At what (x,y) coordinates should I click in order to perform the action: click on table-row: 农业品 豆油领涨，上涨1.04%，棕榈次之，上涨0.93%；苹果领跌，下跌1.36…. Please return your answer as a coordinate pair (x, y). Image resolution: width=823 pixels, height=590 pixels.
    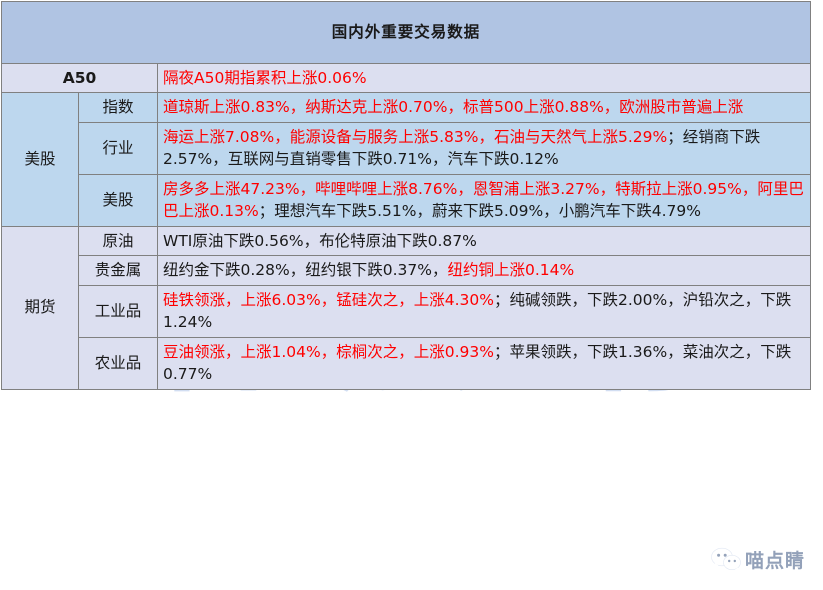
    Looking at the image, I should click on (406, 363).